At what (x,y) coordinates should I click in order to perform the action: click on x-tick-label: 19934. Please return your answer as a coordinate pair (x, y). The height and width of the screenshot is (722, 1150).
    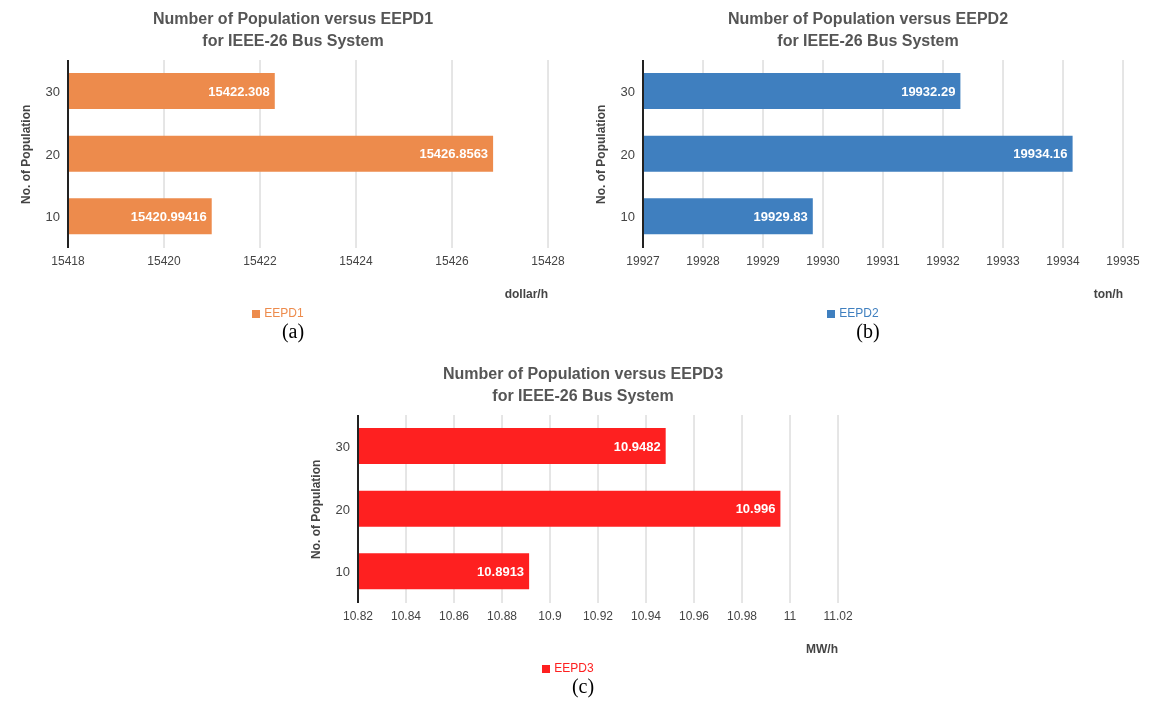
    Looking at the image, I should click on (1063, 260).